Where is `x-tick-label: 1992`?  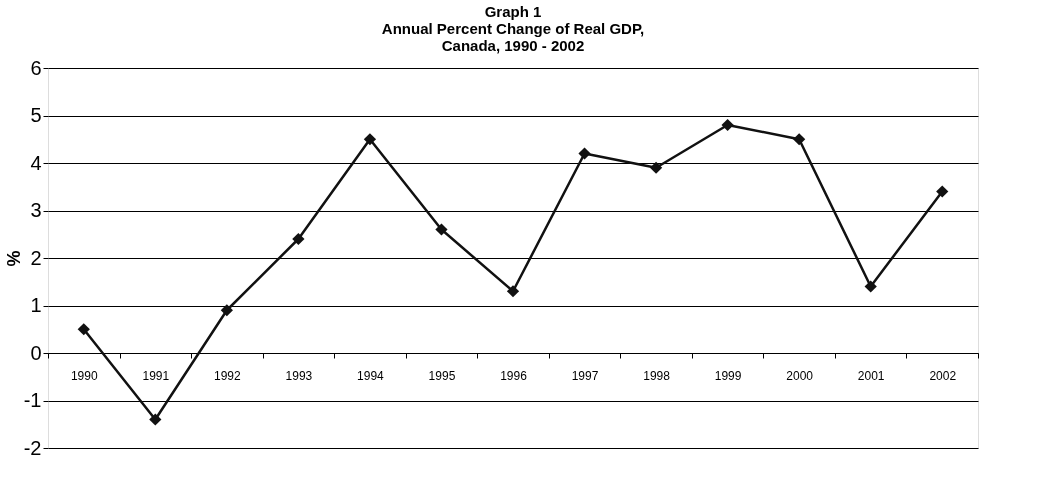 x-tick-label: 1992 is located at coordinates (227, 375).